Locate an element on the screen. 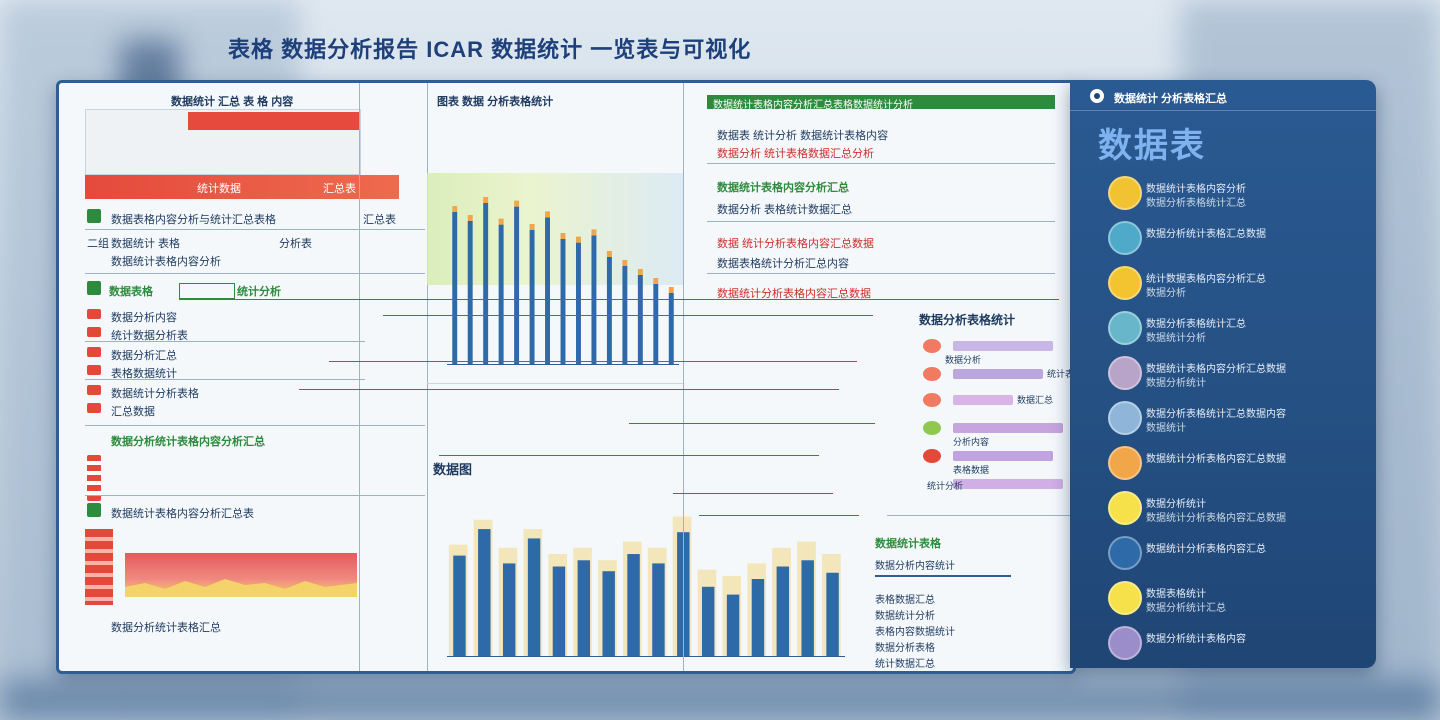  list-item: 数据分析汇总 is located at coordinates (144, 356).